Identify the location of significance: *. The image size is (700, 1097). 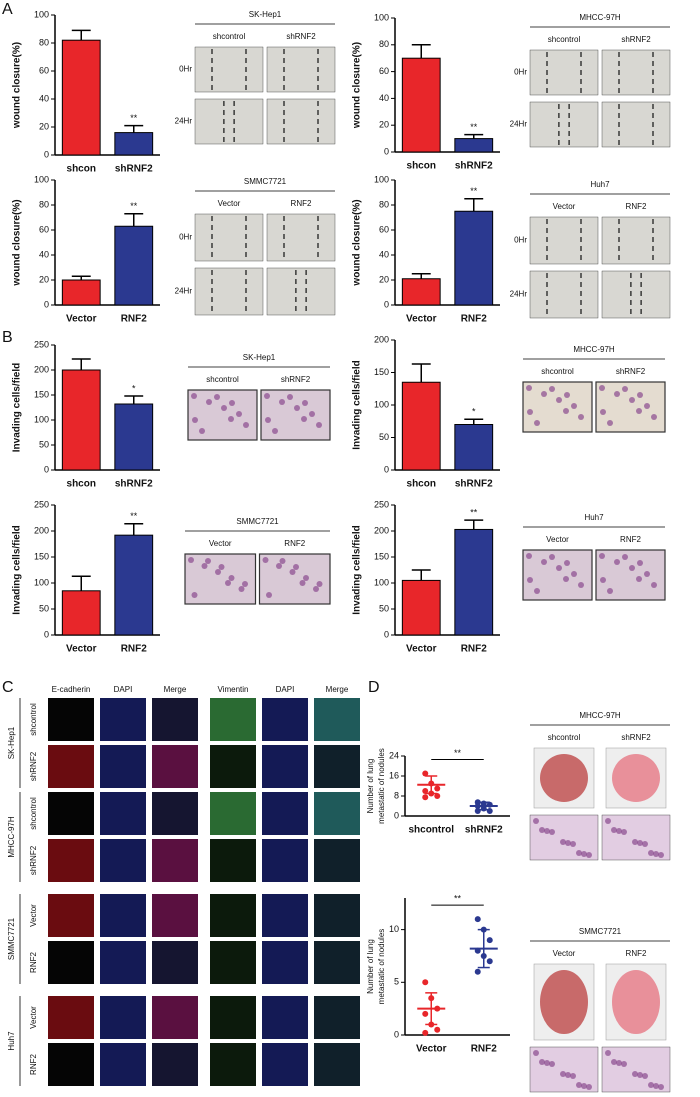
(474, 412).